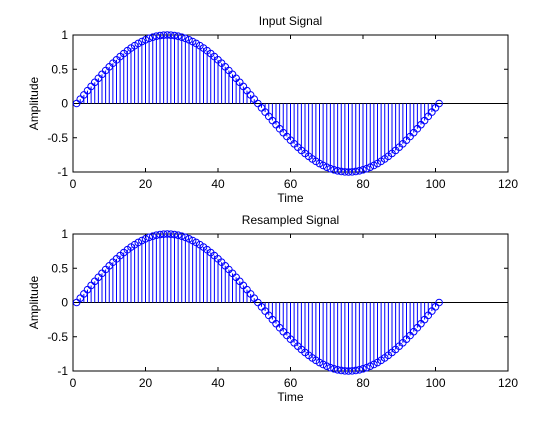 The width and height of the screenshot is (560, 425). Describe the element at coordinates (290, 220) in the screenshot. I see `chart-title: Resampled Signal` at that location.